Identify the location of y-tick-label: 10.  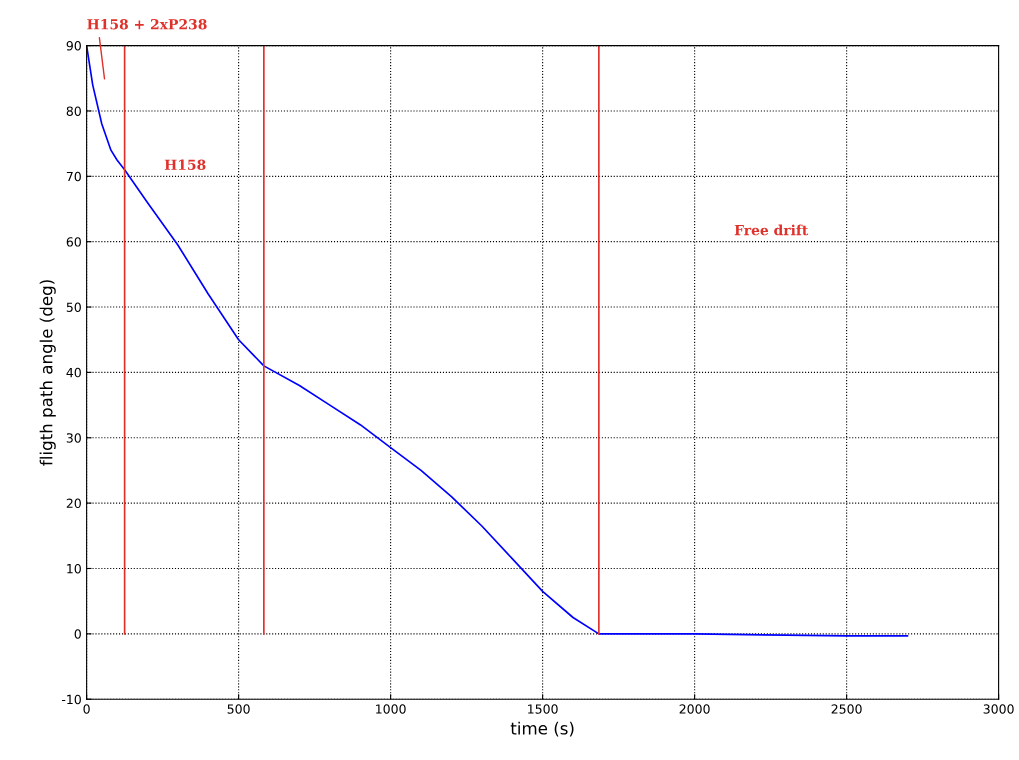
(74, 568).